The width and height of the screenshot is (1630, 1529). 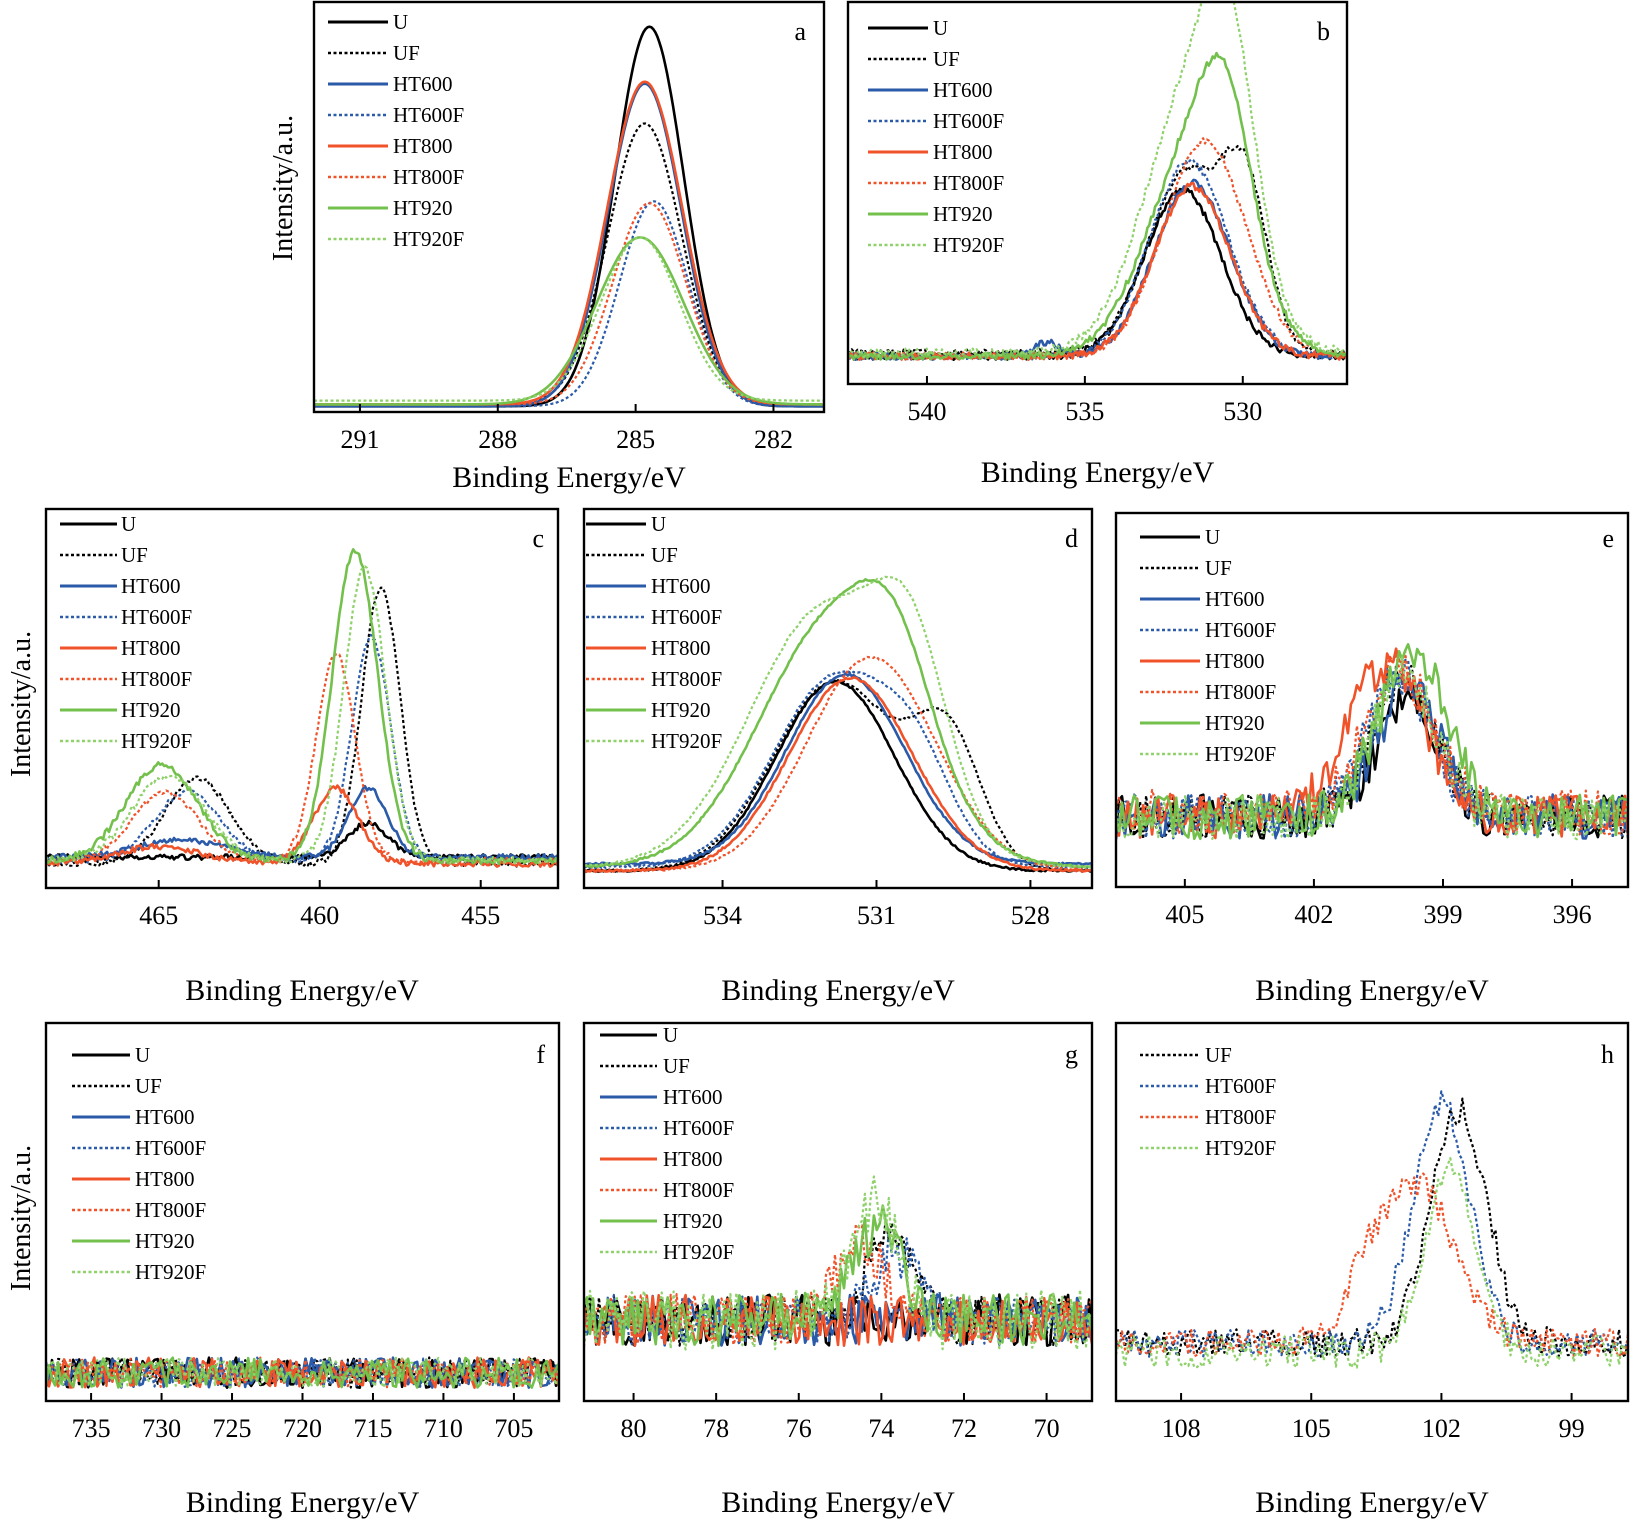 What do you see at coordinates (1047, 1428) in the screenshot?
I see `x-tick-label: 70` at bounding box center [1047, 1428].